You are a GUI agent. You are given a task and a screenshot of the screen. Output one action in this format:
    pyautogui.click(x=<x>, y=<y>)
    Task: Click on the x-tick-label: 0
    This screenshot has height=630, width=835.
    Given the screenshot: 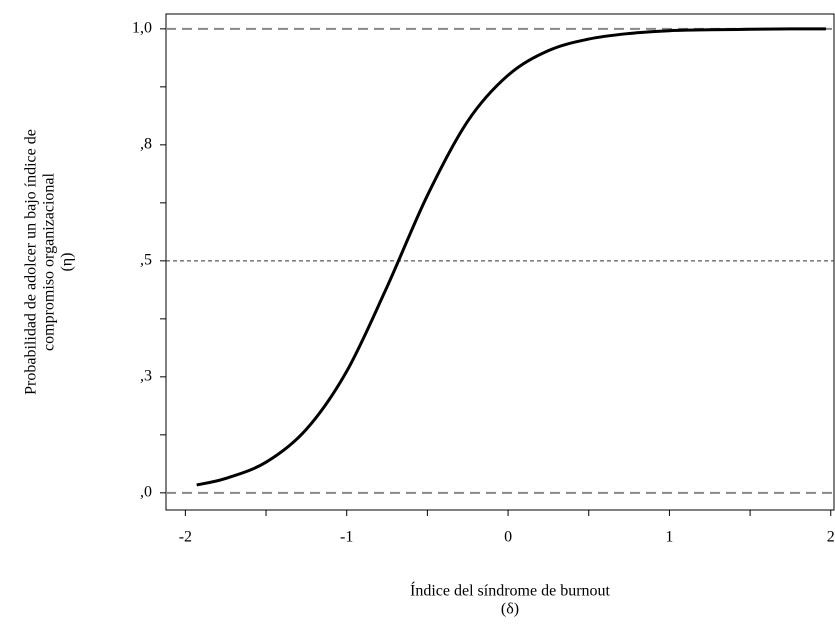 What is the action you would take?
    pyautogui.click(x=508, y=537)
    